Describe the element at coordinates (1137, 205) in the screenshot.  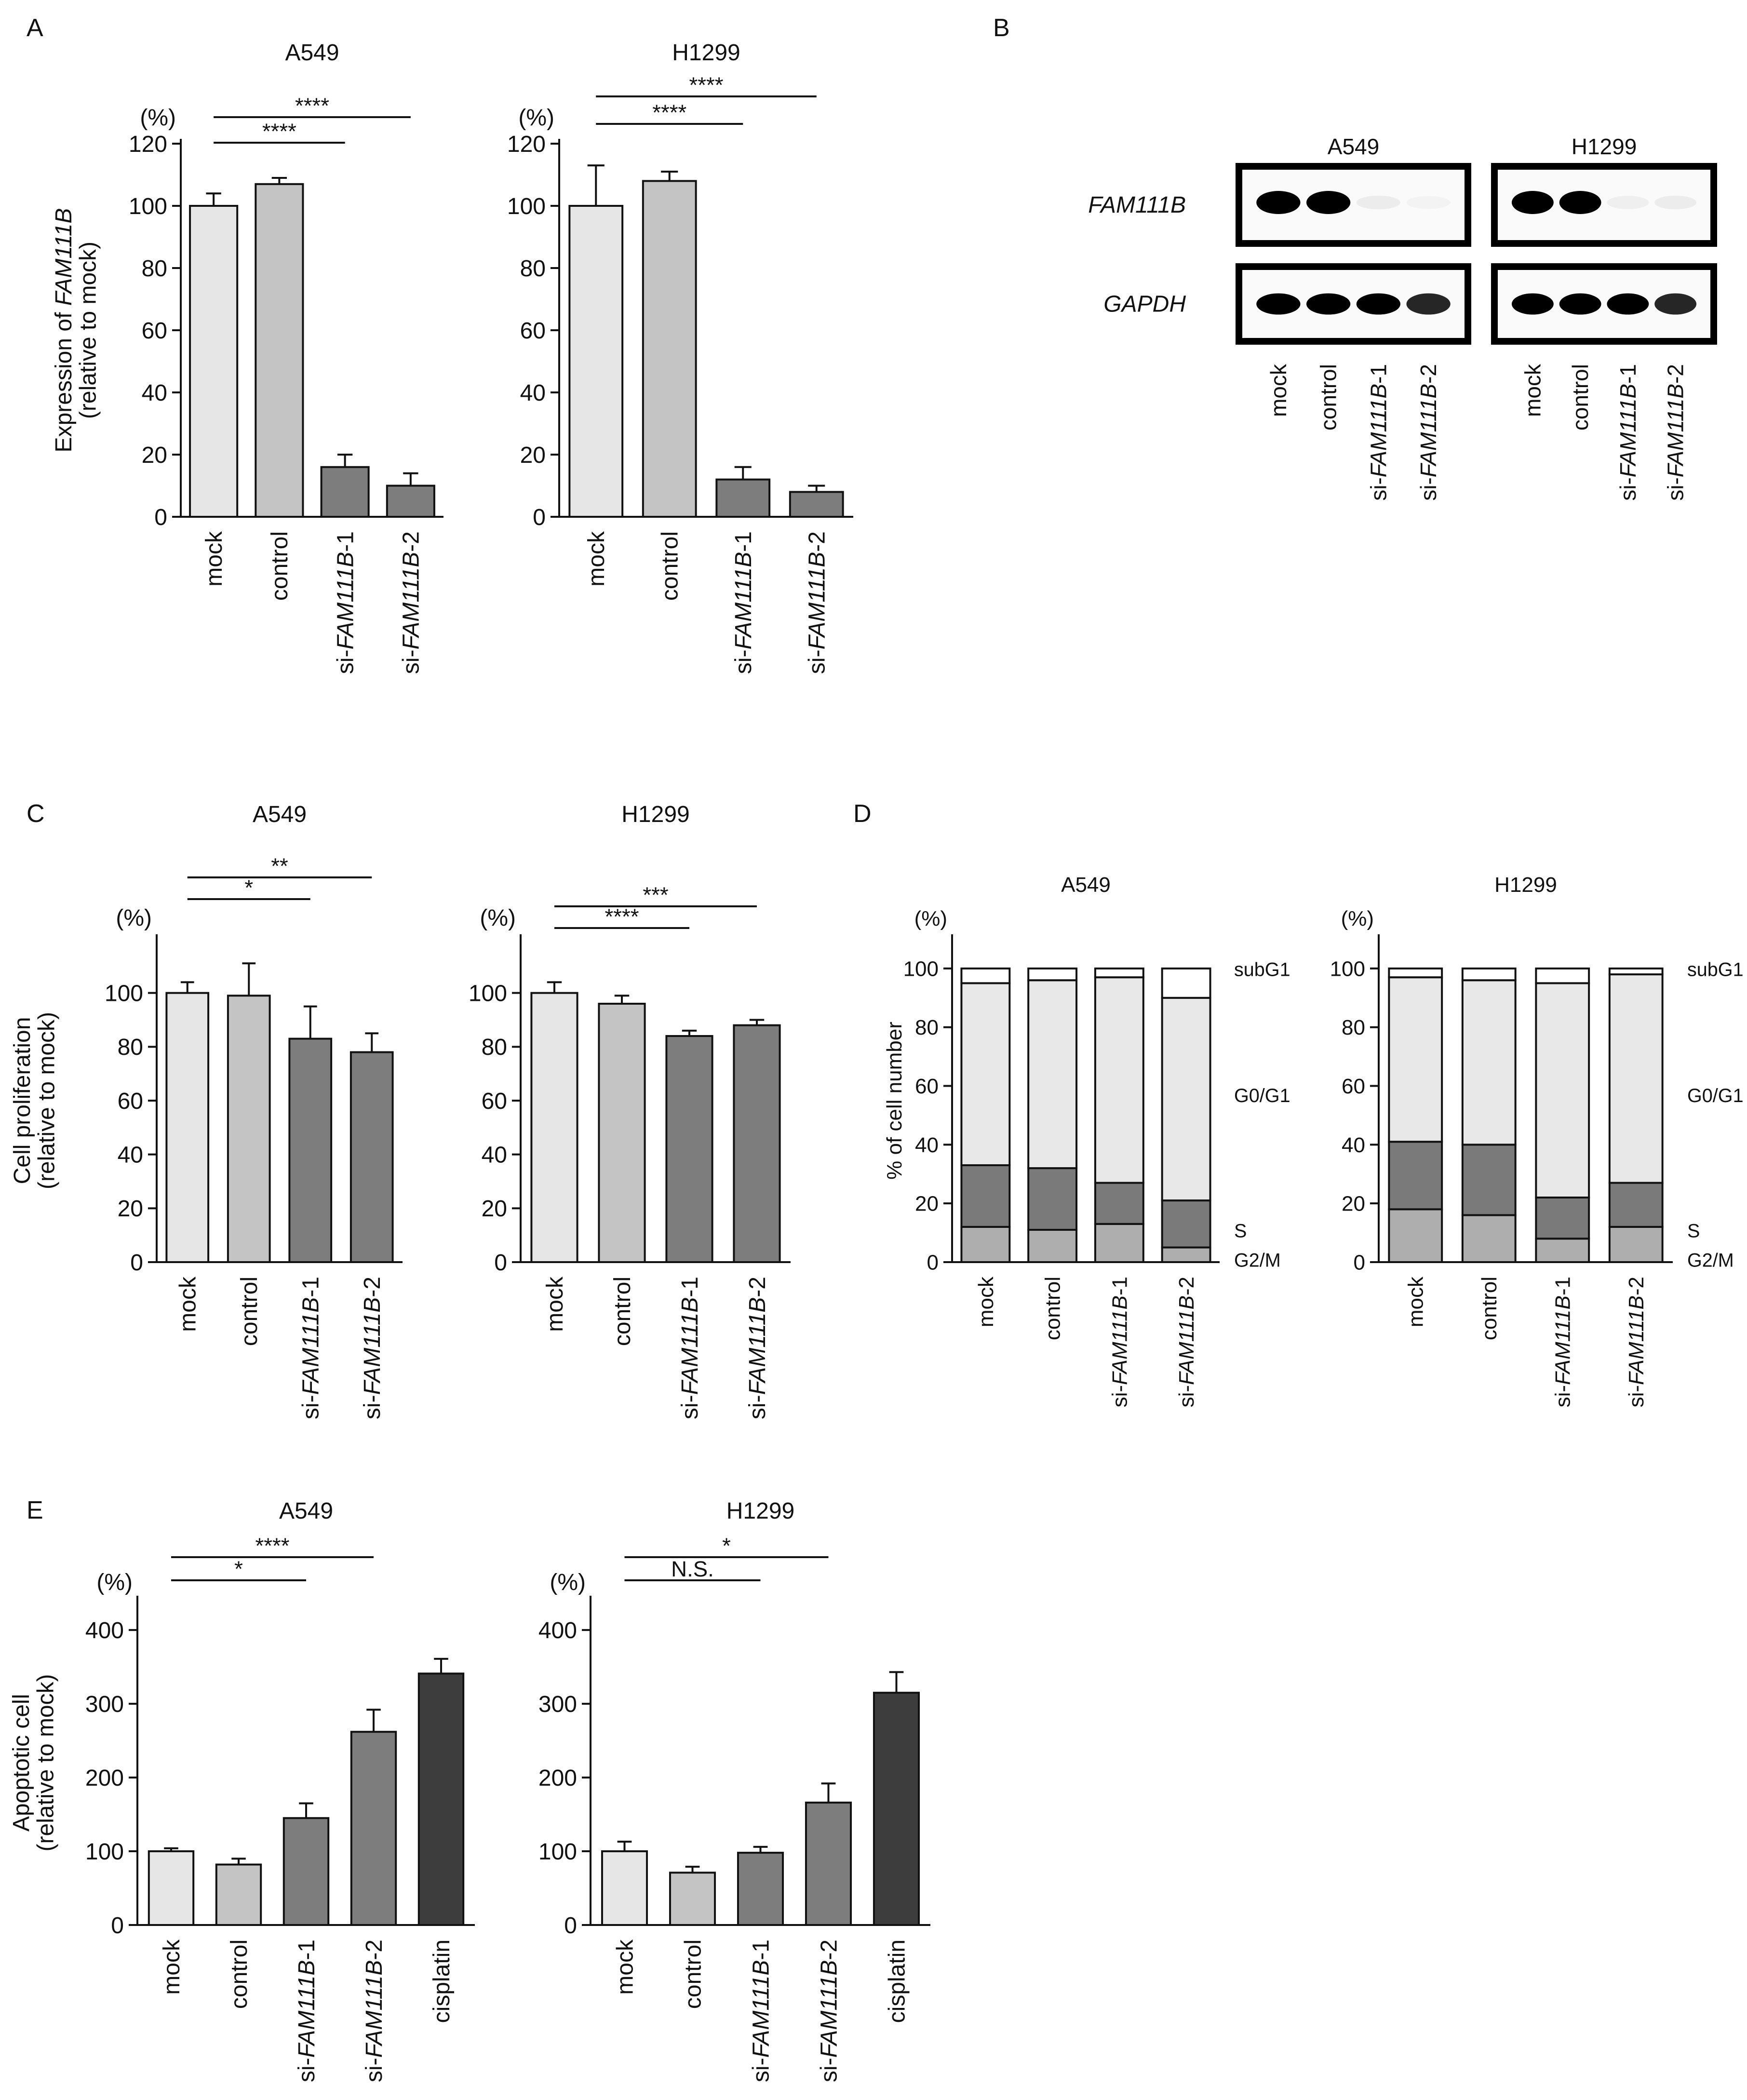
I see `blot-row-label-fam111b: FAM111B` at that location.